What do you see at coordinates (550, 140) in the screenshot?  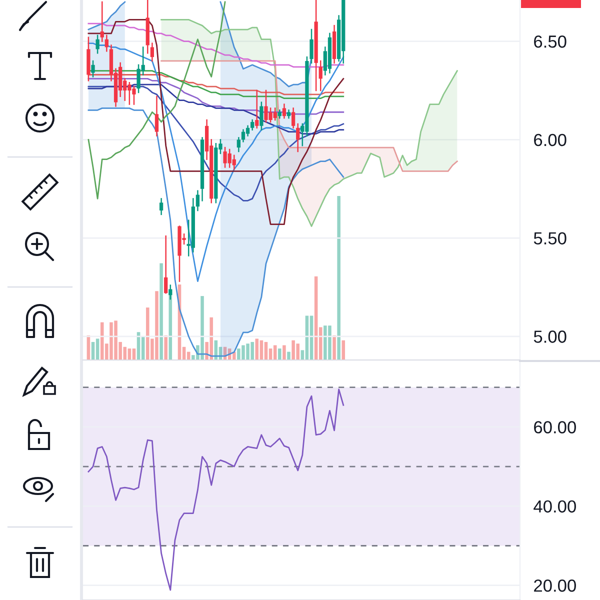 I see `y-tick-label: 6.00` at bounding box center [550, 140].